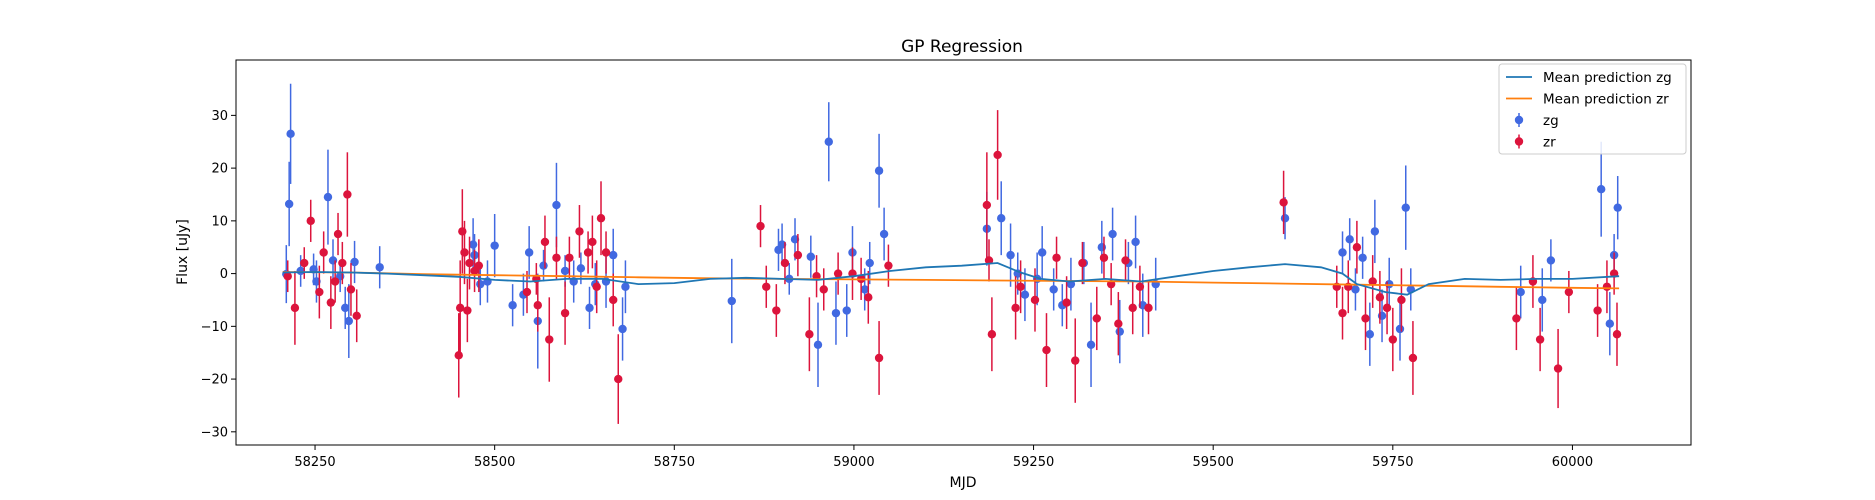 The height and width of the screenshot is (500, 1875). Describe the element at coordinates (1213, 462) in the screenshot. I see `x-tick-label: 59500` at that location.